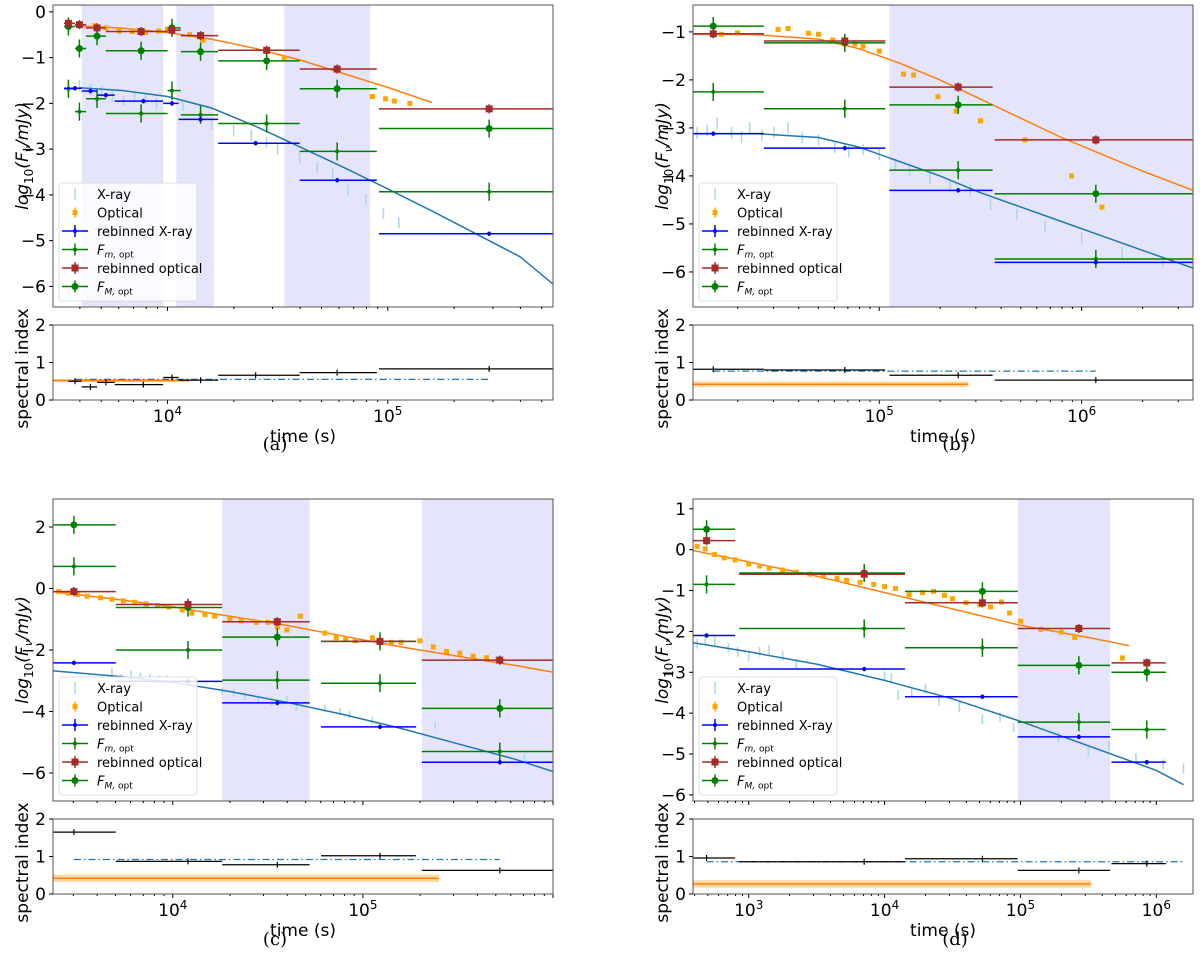 The height and width of the screenshot is (979, 1200). What do you see at coordinates (748, 909) in the screenshot?
I see `x-tick-label: 10³` at bounding box center [748, 909].